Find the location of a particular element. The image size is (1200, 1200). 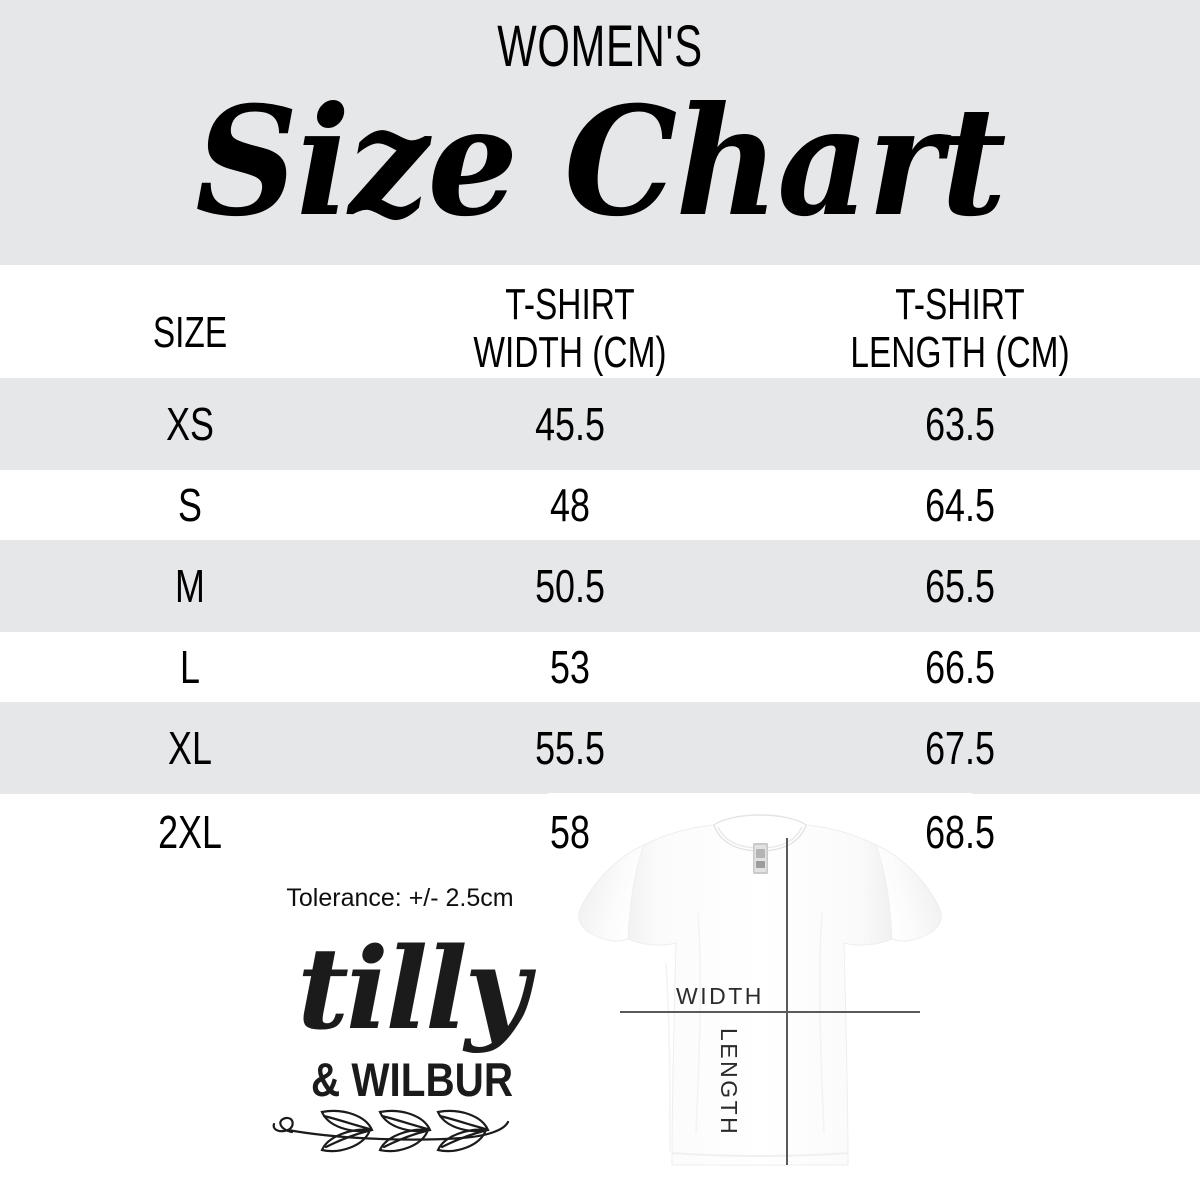

cell-width: 45.5 is located at coordinates (570, 423).